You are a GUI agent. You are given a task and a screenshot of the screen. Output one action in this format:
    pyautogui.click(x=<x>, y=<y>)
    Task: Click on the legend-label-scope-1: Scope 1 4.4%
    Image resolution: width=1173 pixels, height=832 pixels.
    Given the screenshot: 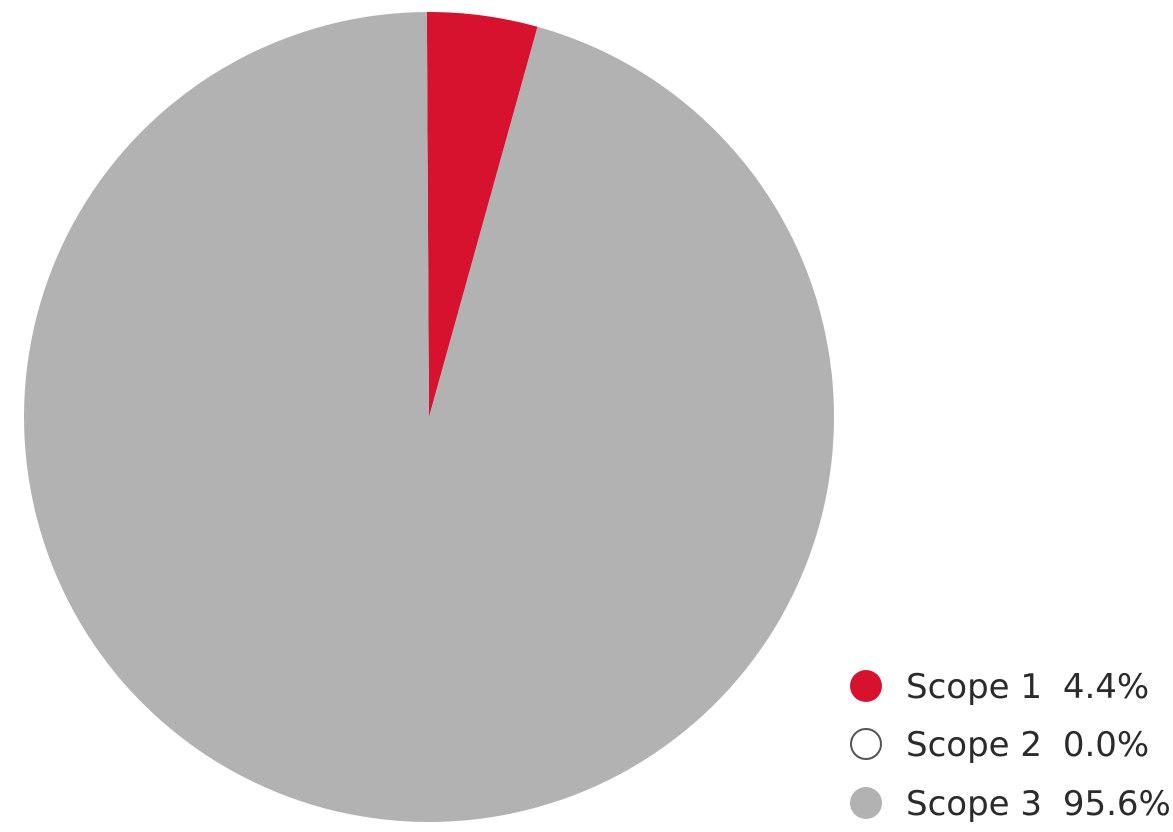 What is the action you would take?
    pyautogui.click(x=1027, y=687)
    